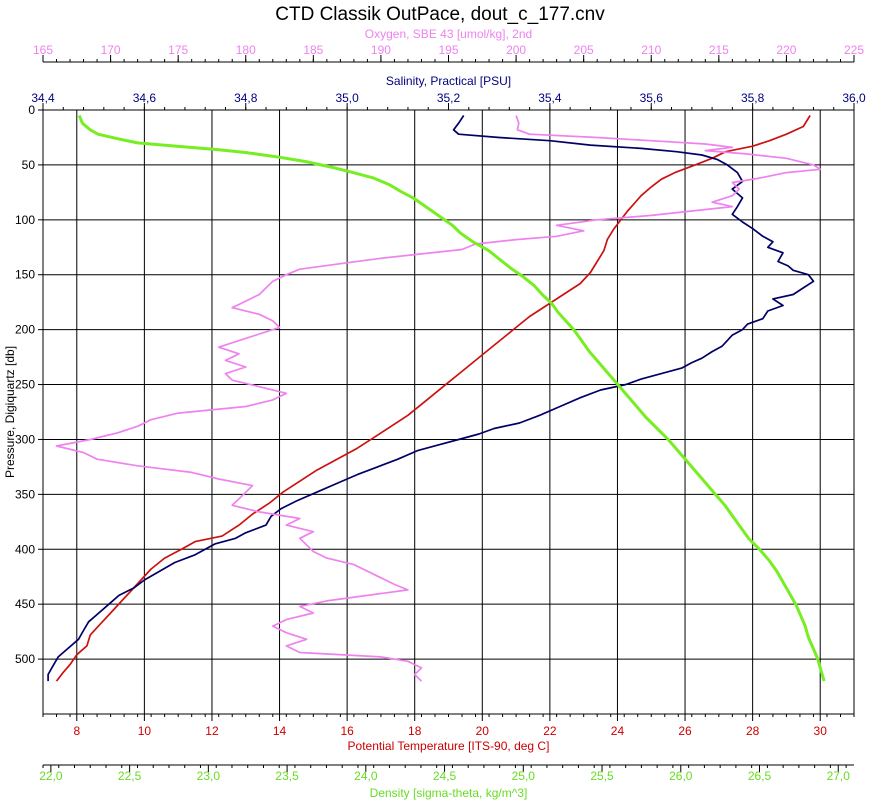  Describe the element at coordinates (29, 165) in the screenshot. I see `y-tick-label: 50` at that location.